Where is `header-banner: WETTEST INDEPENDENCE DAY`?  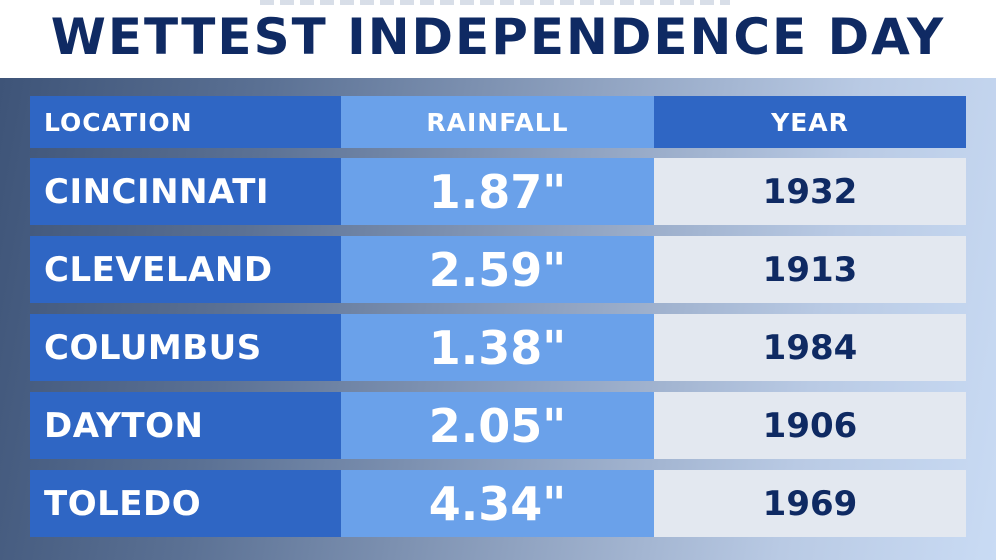 header-banner: WETTEST INDEPENDENCE DAY is located at coordinates (498, 39).